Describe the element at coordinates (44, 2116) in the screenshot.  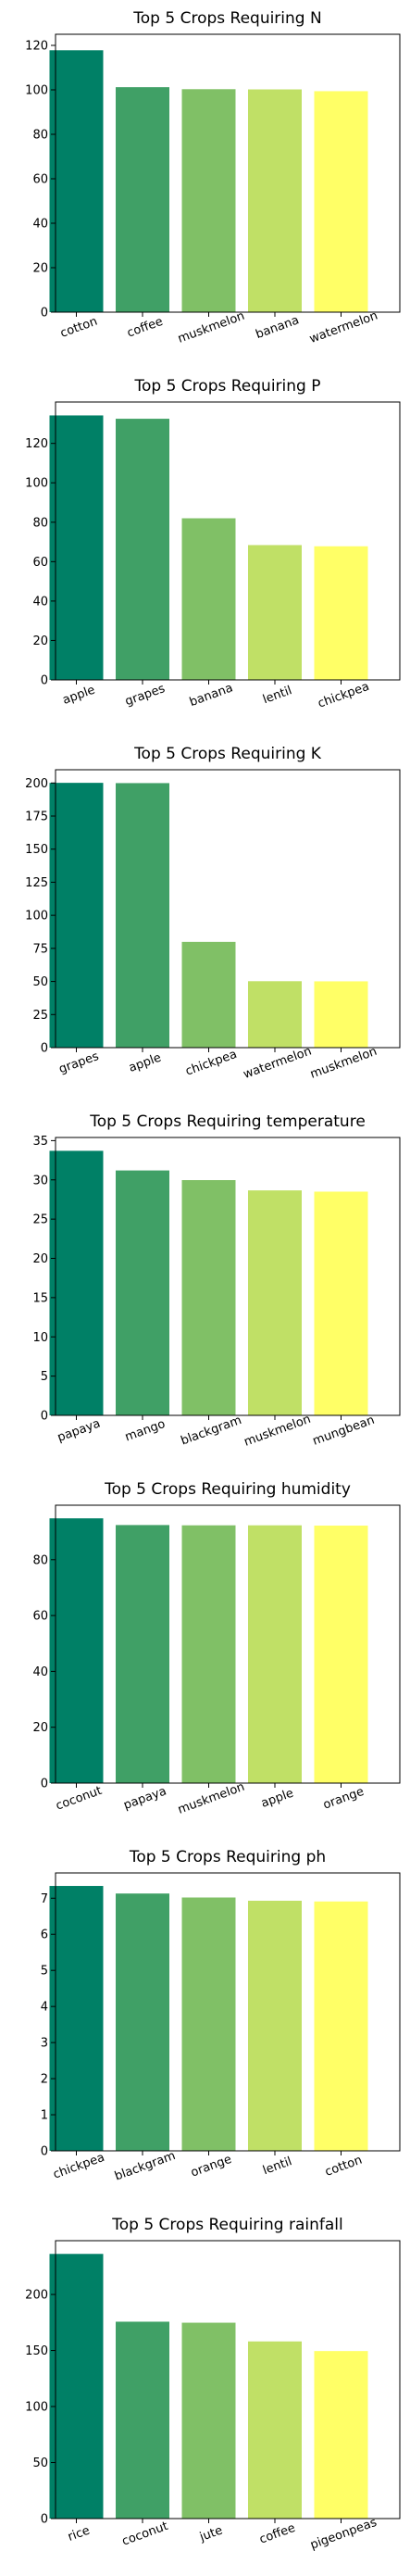
I see `y-tick-label: 1` at that location.